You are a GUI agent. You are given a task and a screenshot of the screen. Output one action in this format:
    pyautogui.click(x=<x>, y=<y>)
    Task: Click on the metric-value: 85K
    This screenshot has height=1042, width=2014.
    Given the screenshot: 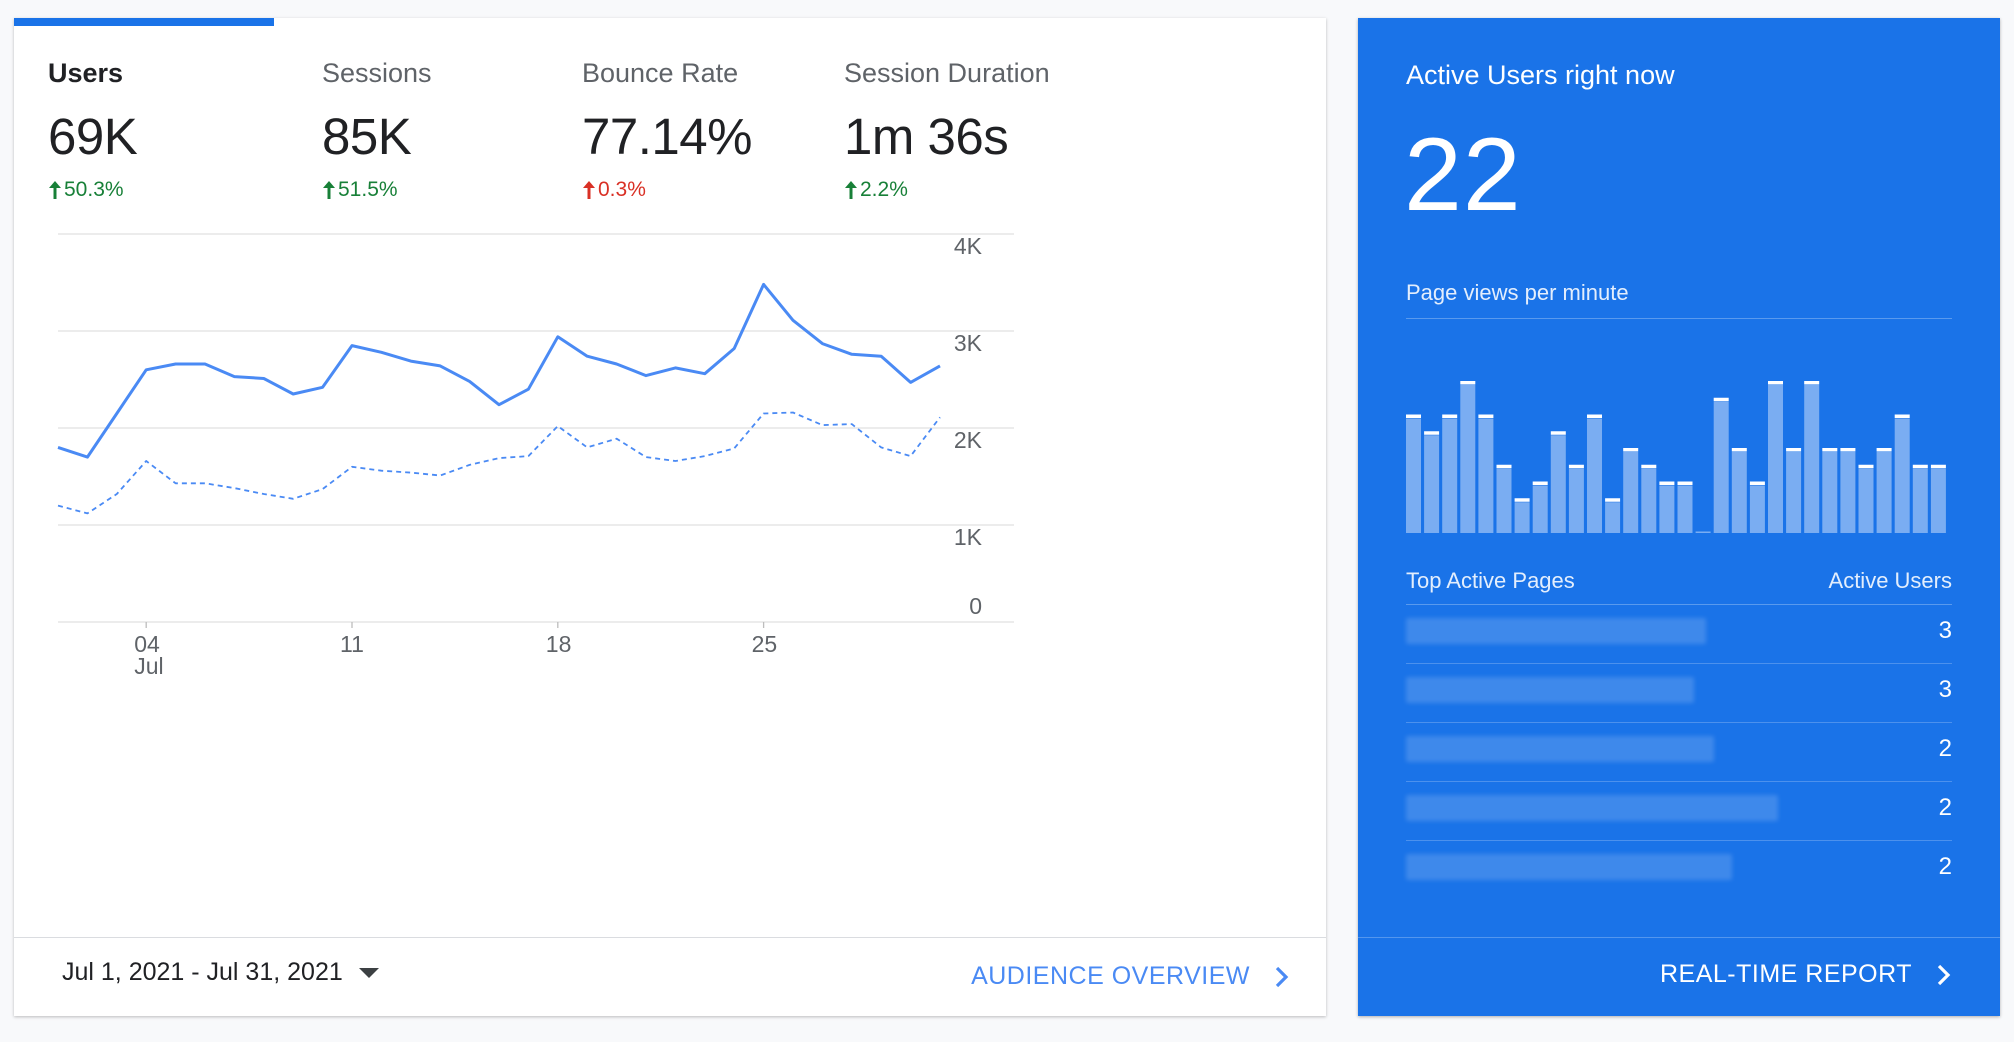 What is the action you would take?
    pyautogui.click(x=367, y=136)
    